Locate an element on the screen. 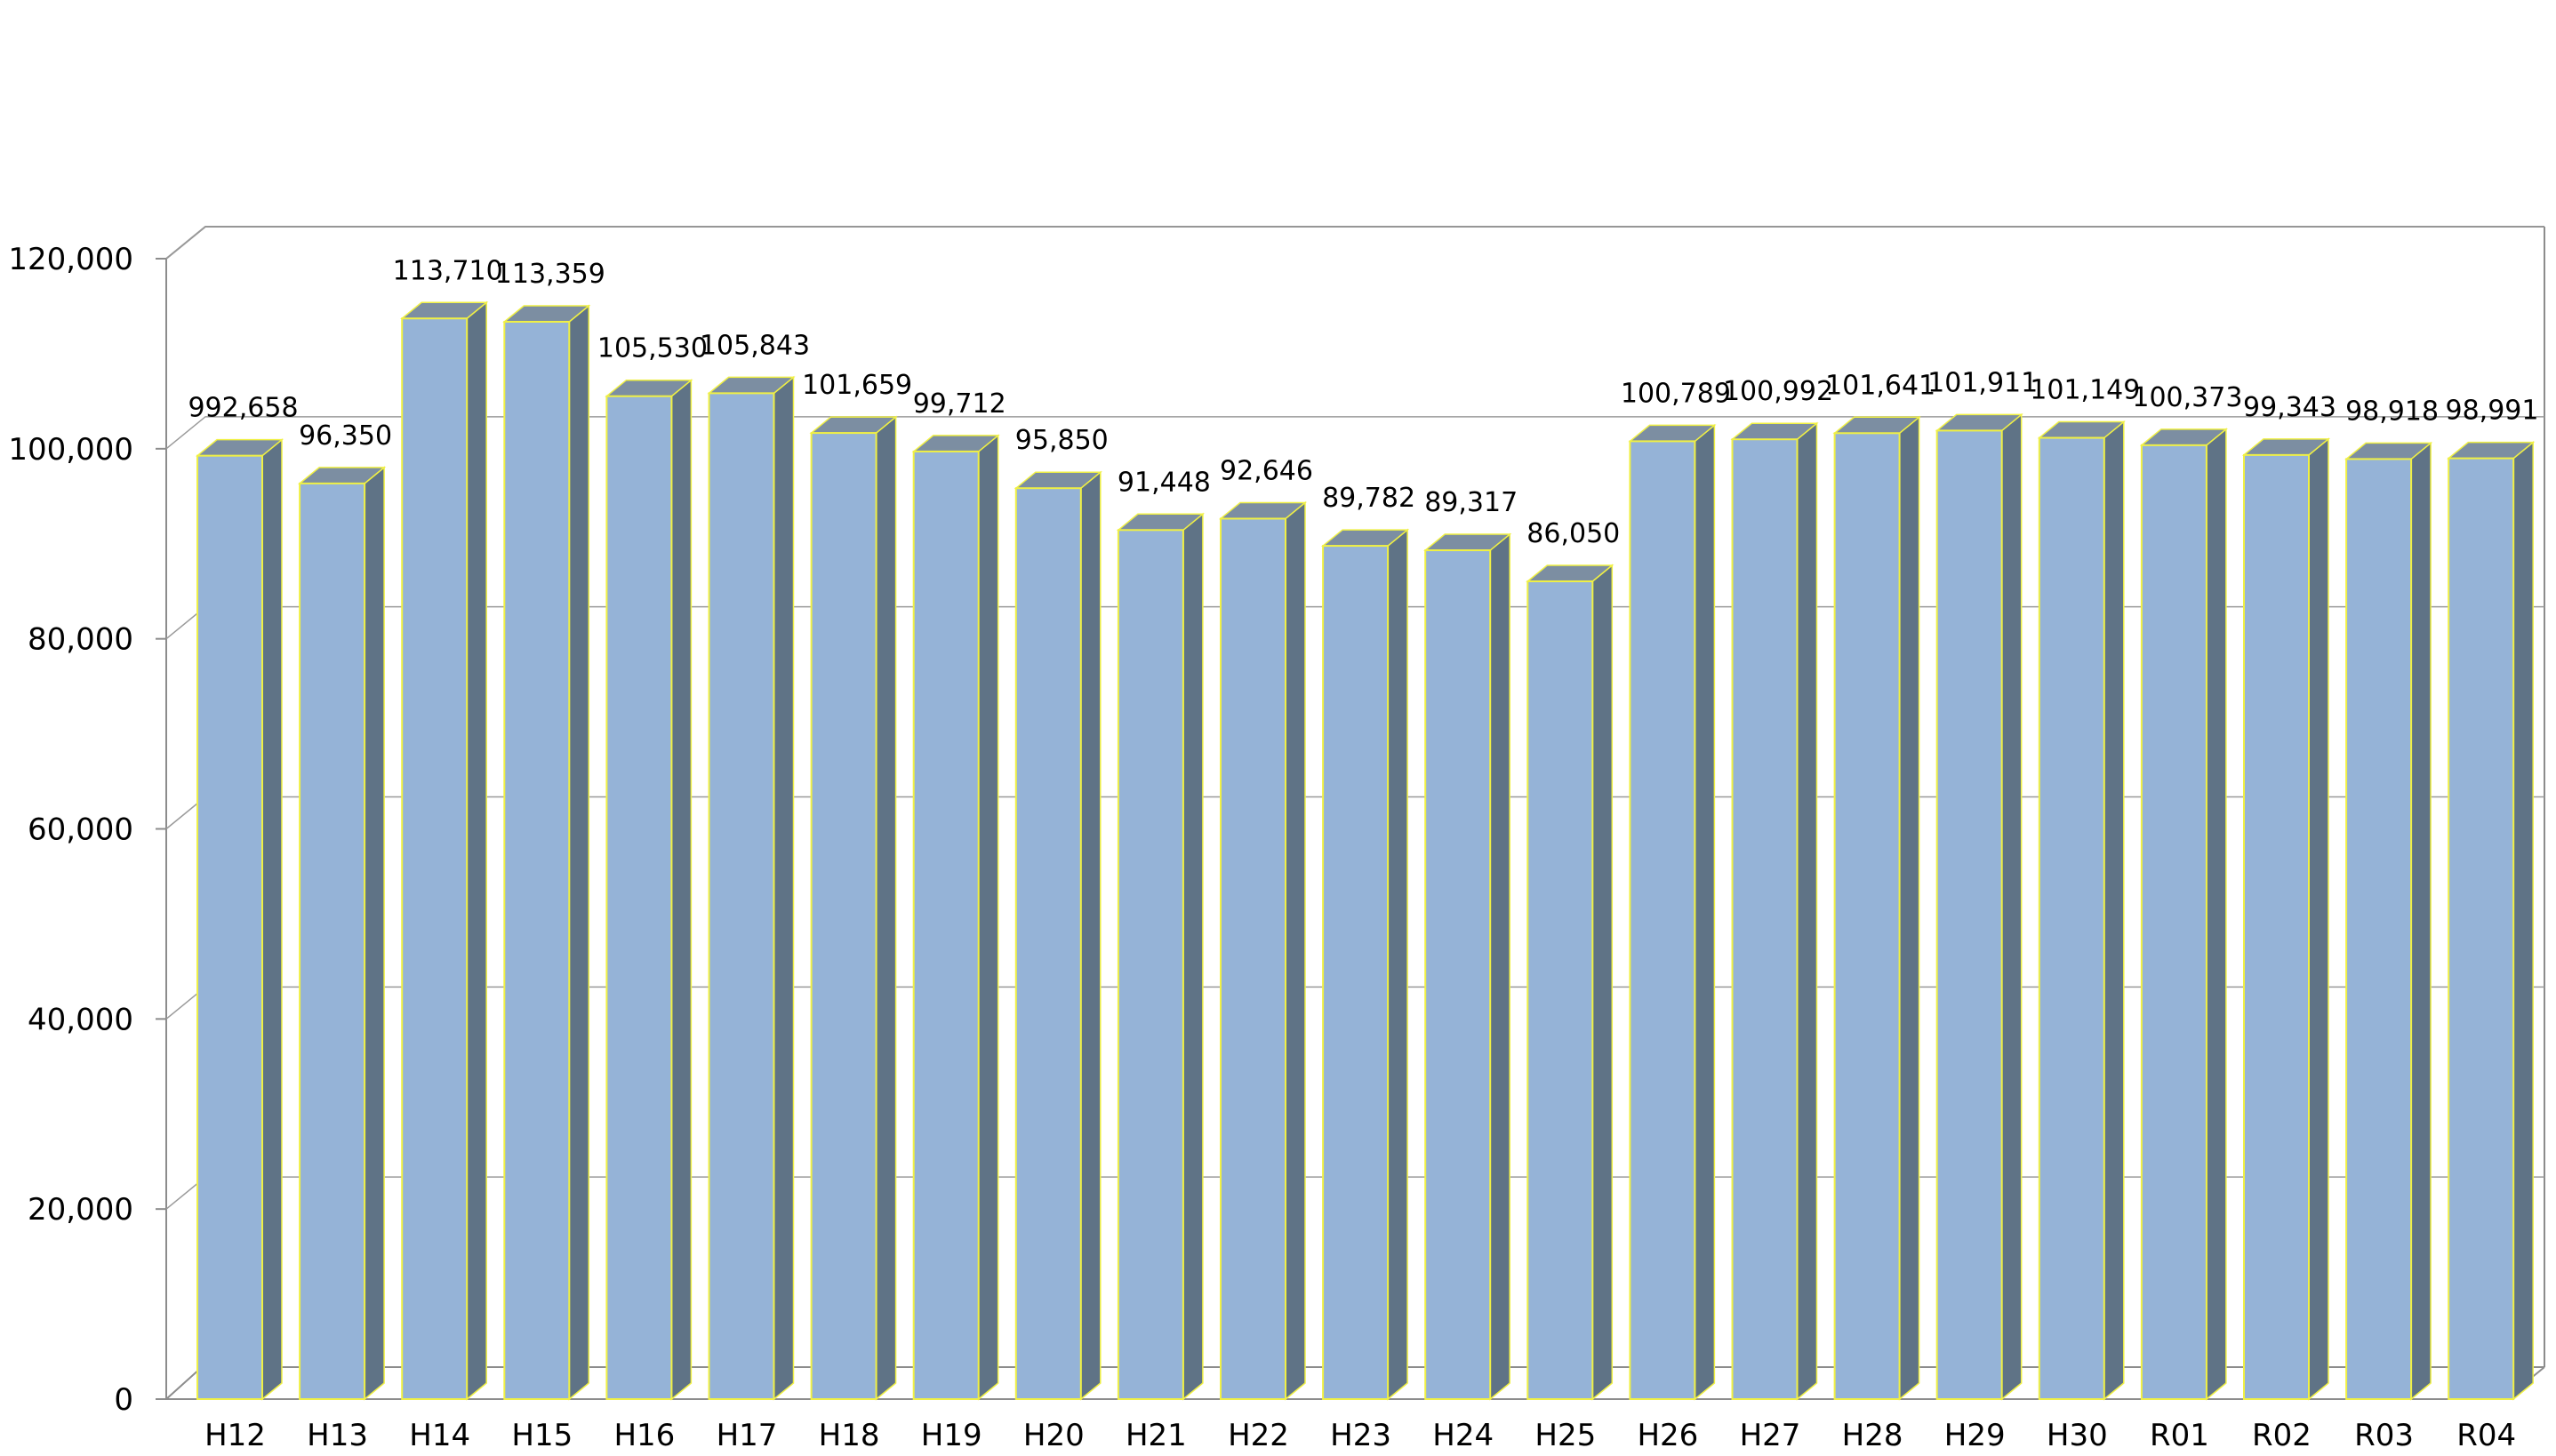 This screenshot has width=2556, height=1456. y-tick-label: 100,000 is located at coordinates (70, 450).